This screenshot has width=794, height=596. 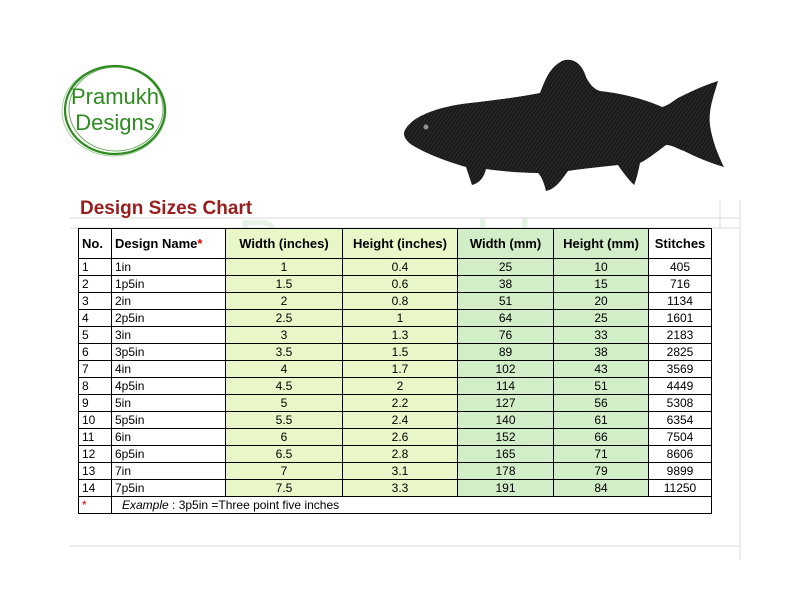 I want to click on cell-stitches: 405, so click(x=680, y=267).